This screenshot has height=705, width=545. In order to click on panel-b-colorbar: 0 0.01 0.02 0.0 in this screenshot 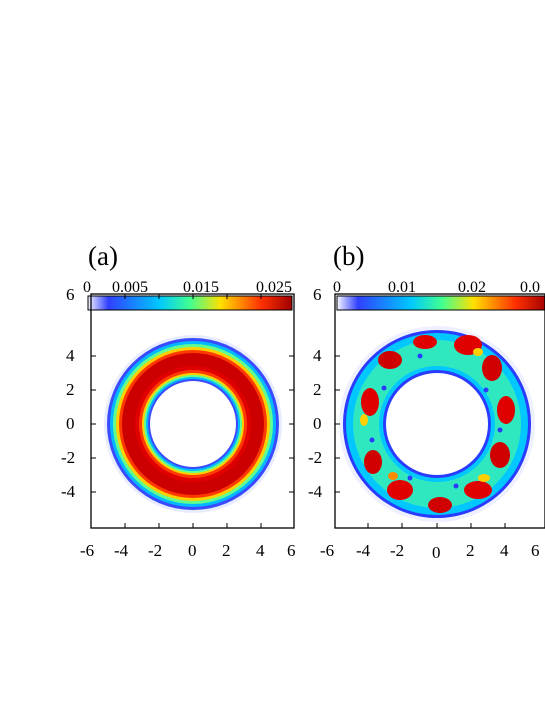, I will do `click(439, 295)`.